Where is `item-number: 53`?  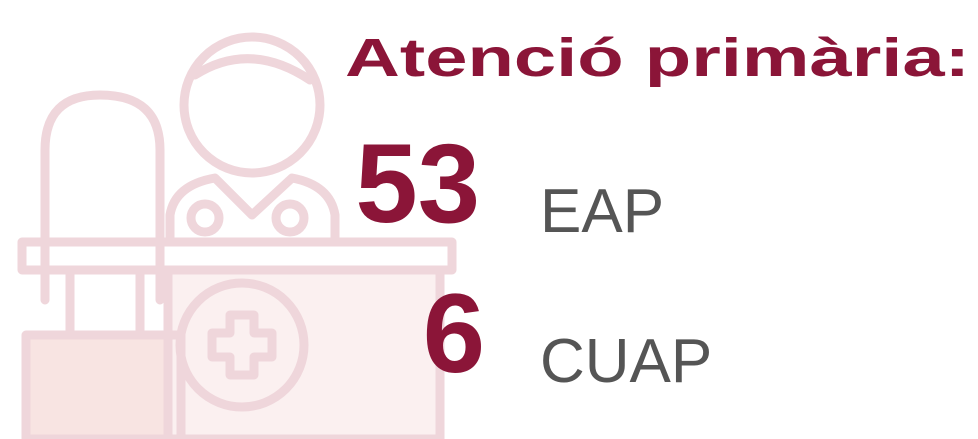 item-number: 53 is located at coordinates (417, 183).